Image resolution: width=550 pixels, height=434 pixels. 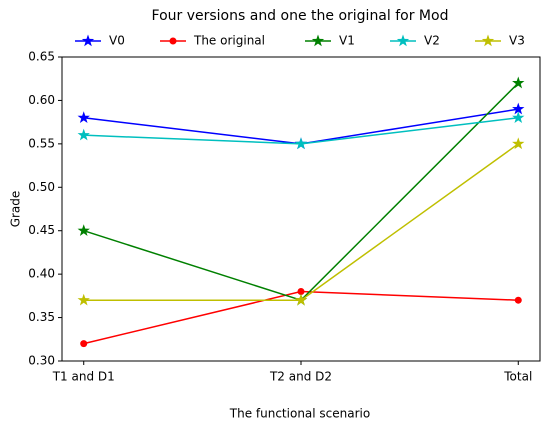 What do you see at coordinates (432, 41) in the screenshot?
I see `legend-label: V2` at bounding box center [432, 41].